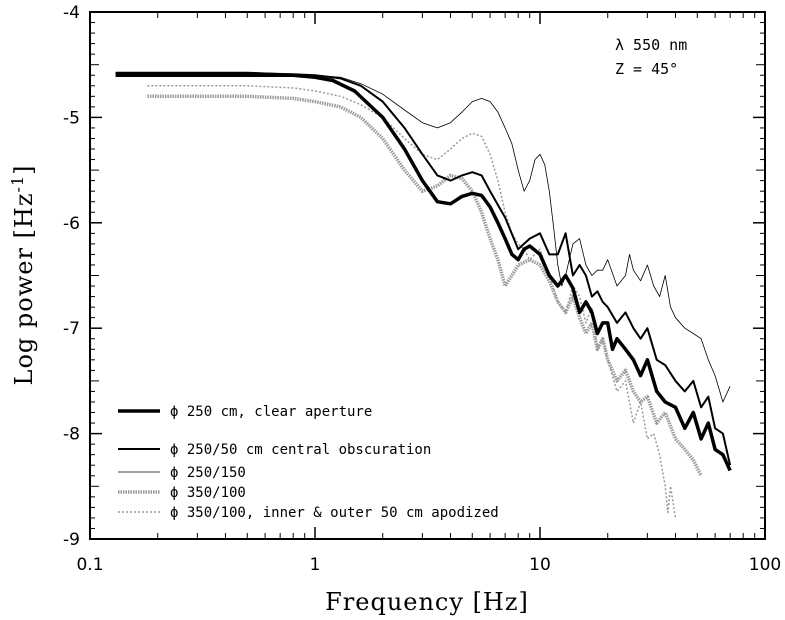 The width and height of the screenshot is (785, 620). Describe the element at coordinates (646, 69) in the screenshot. I see `annotation-zenith: Z = 45°` at that location.